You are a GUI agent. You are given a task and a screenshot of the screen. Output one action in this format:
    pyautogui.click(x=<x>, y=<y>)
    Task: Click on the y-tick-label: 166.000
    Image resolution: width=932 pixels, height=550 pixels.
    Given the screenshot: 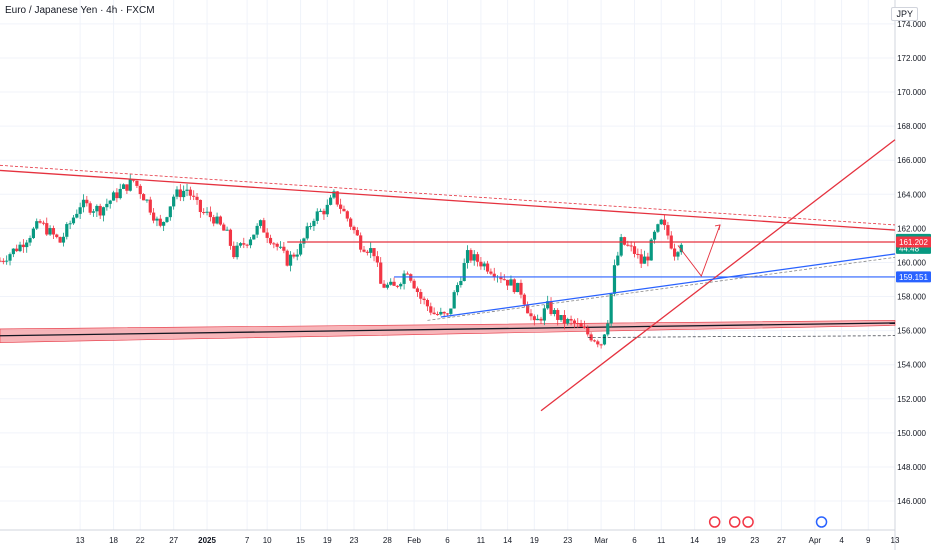 What is the action you would take?
    pyautogui.click(x=911, y=160)
    